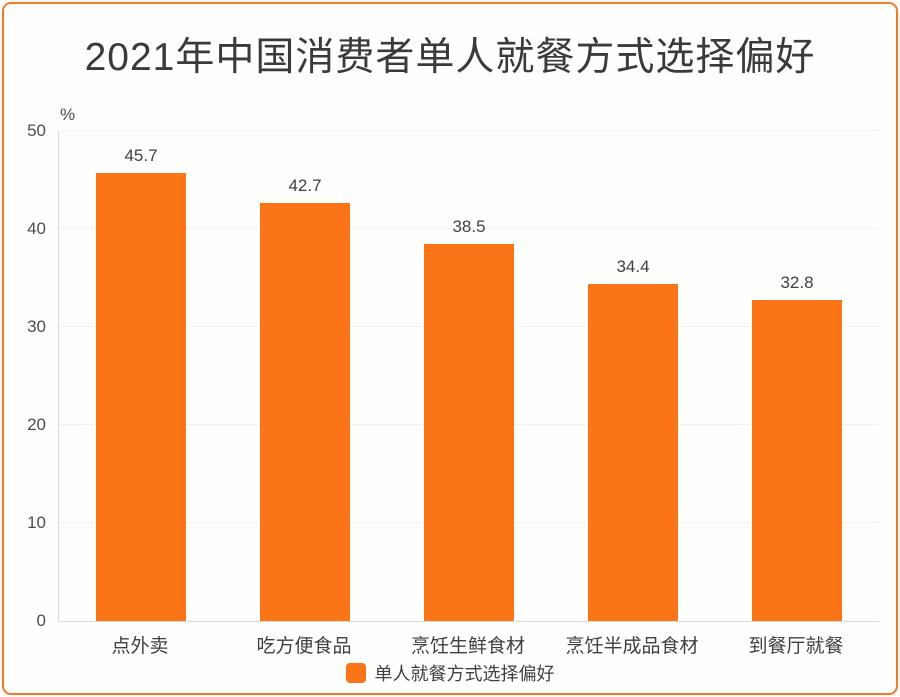  I want to click on x-label-吃方便食品: 吃方便食品, so click(304, 646).